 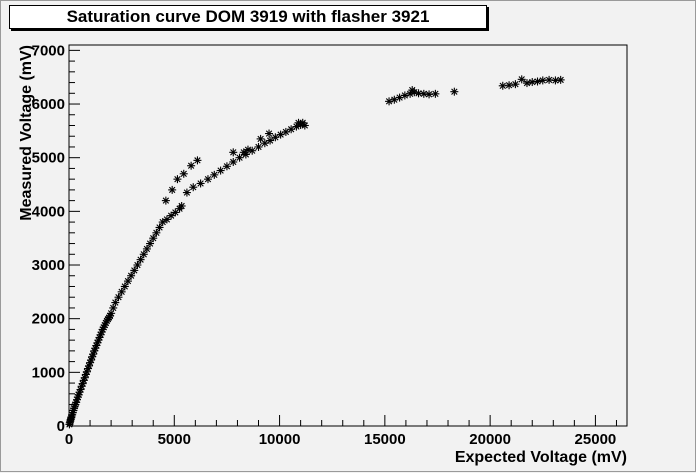 What do you see at coordinates (69, 439) in the screenshot?
I see `x-tick-label: 0` at bounding box center [69, 439].